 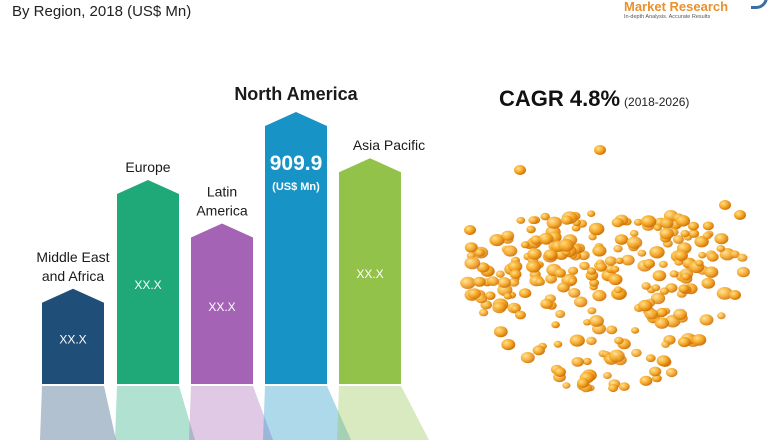 I want to click on cagr-period: (2018-2026), so click(x=657, y=102).